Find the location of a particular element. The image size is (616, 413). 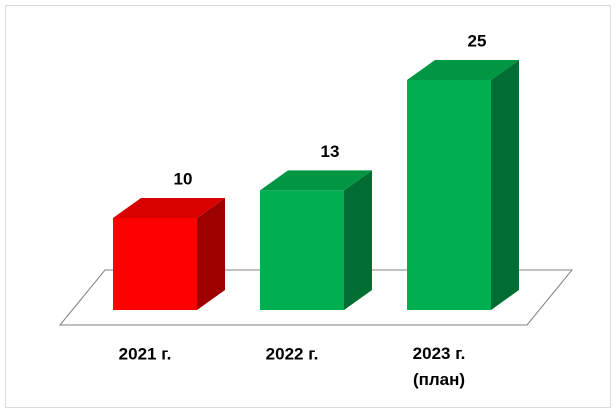

x-tick-label: 2021 г. is located at coordinates (145, 353).